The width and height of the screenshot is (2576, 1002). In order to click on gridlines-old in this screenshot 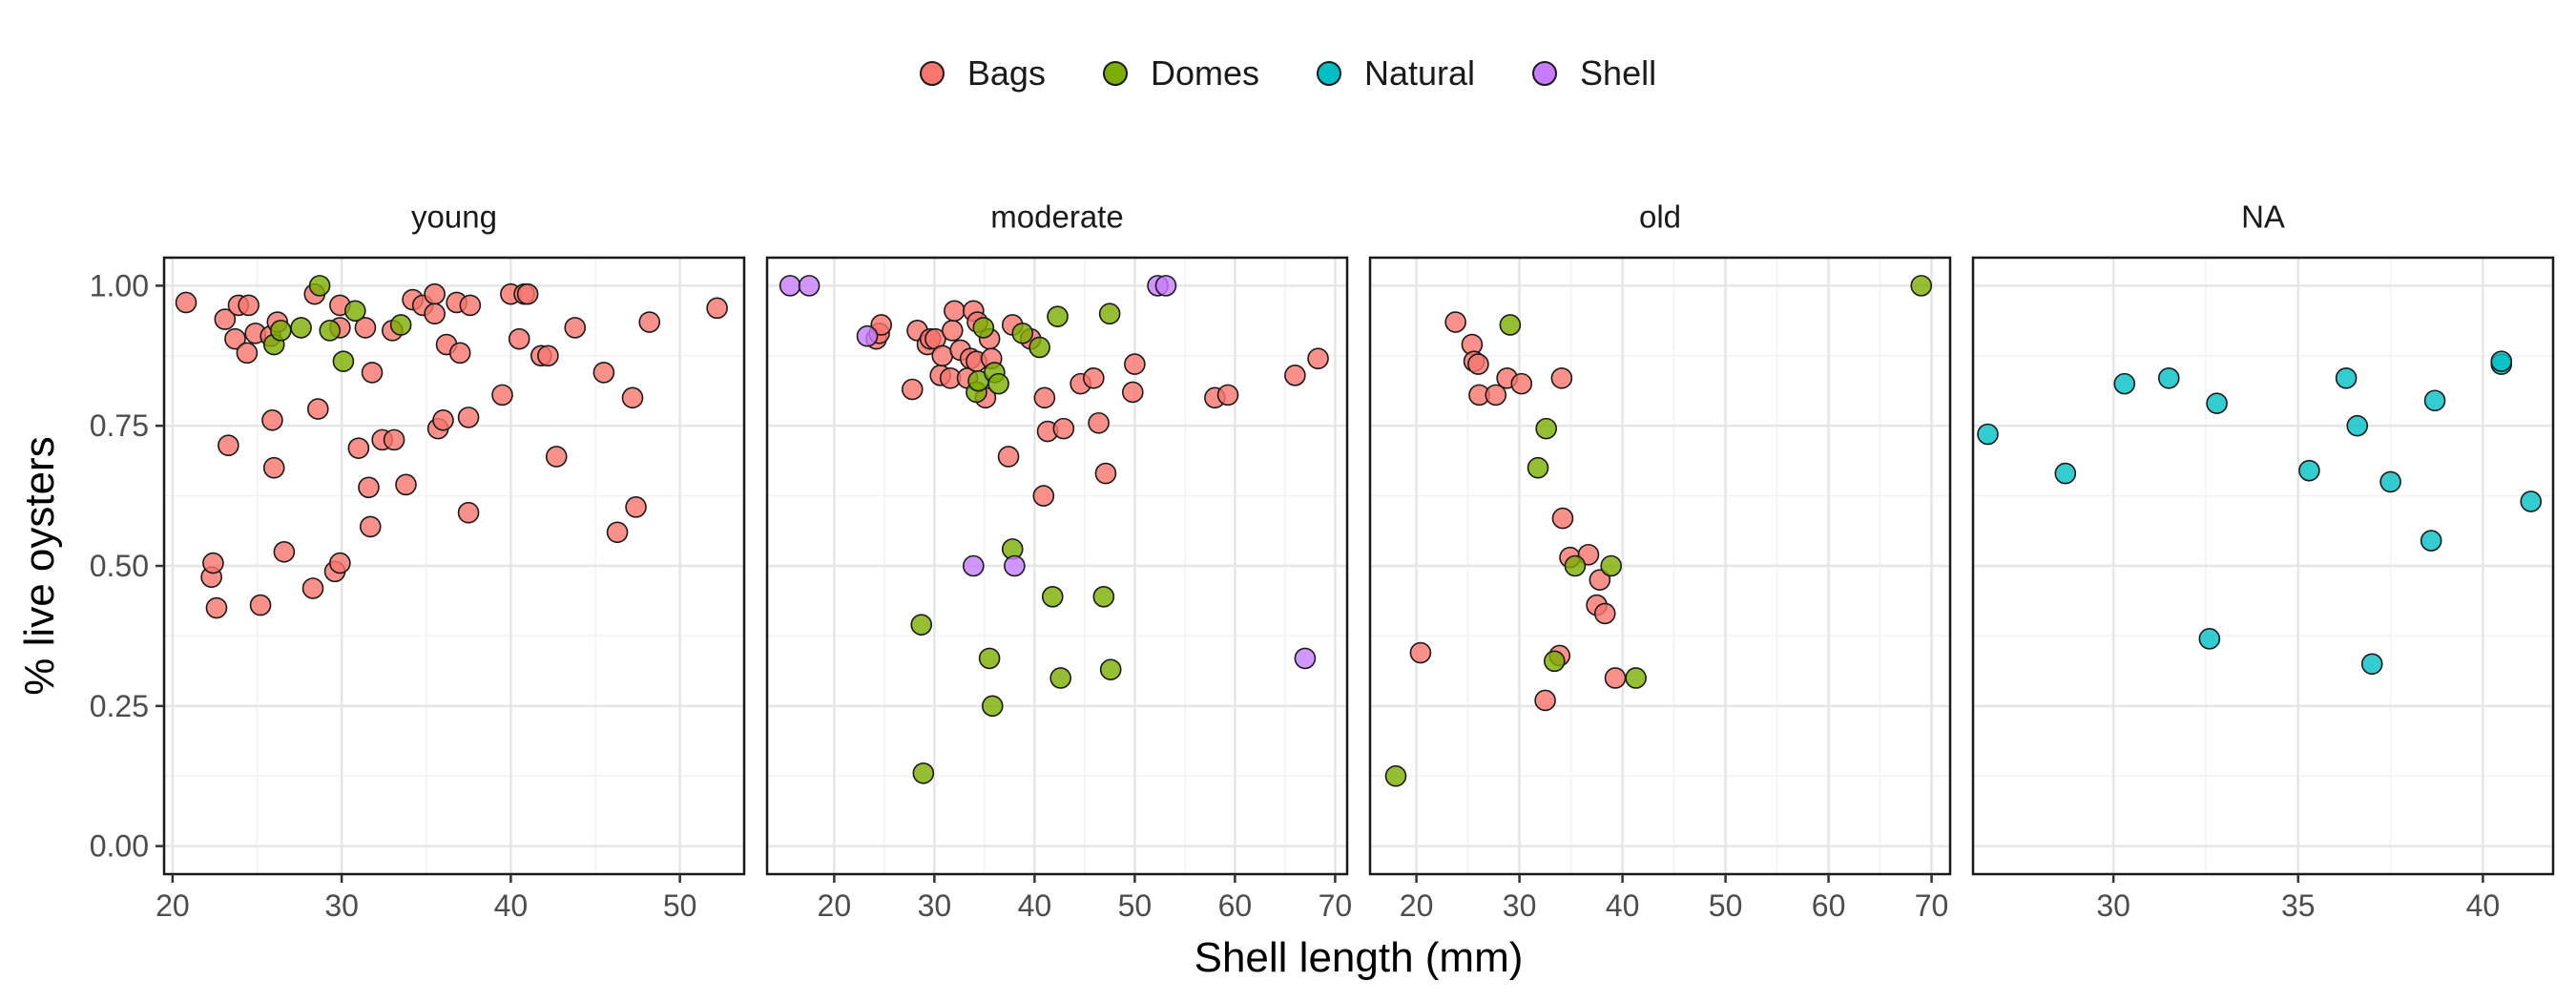, I will do `click(1660, 566)`.